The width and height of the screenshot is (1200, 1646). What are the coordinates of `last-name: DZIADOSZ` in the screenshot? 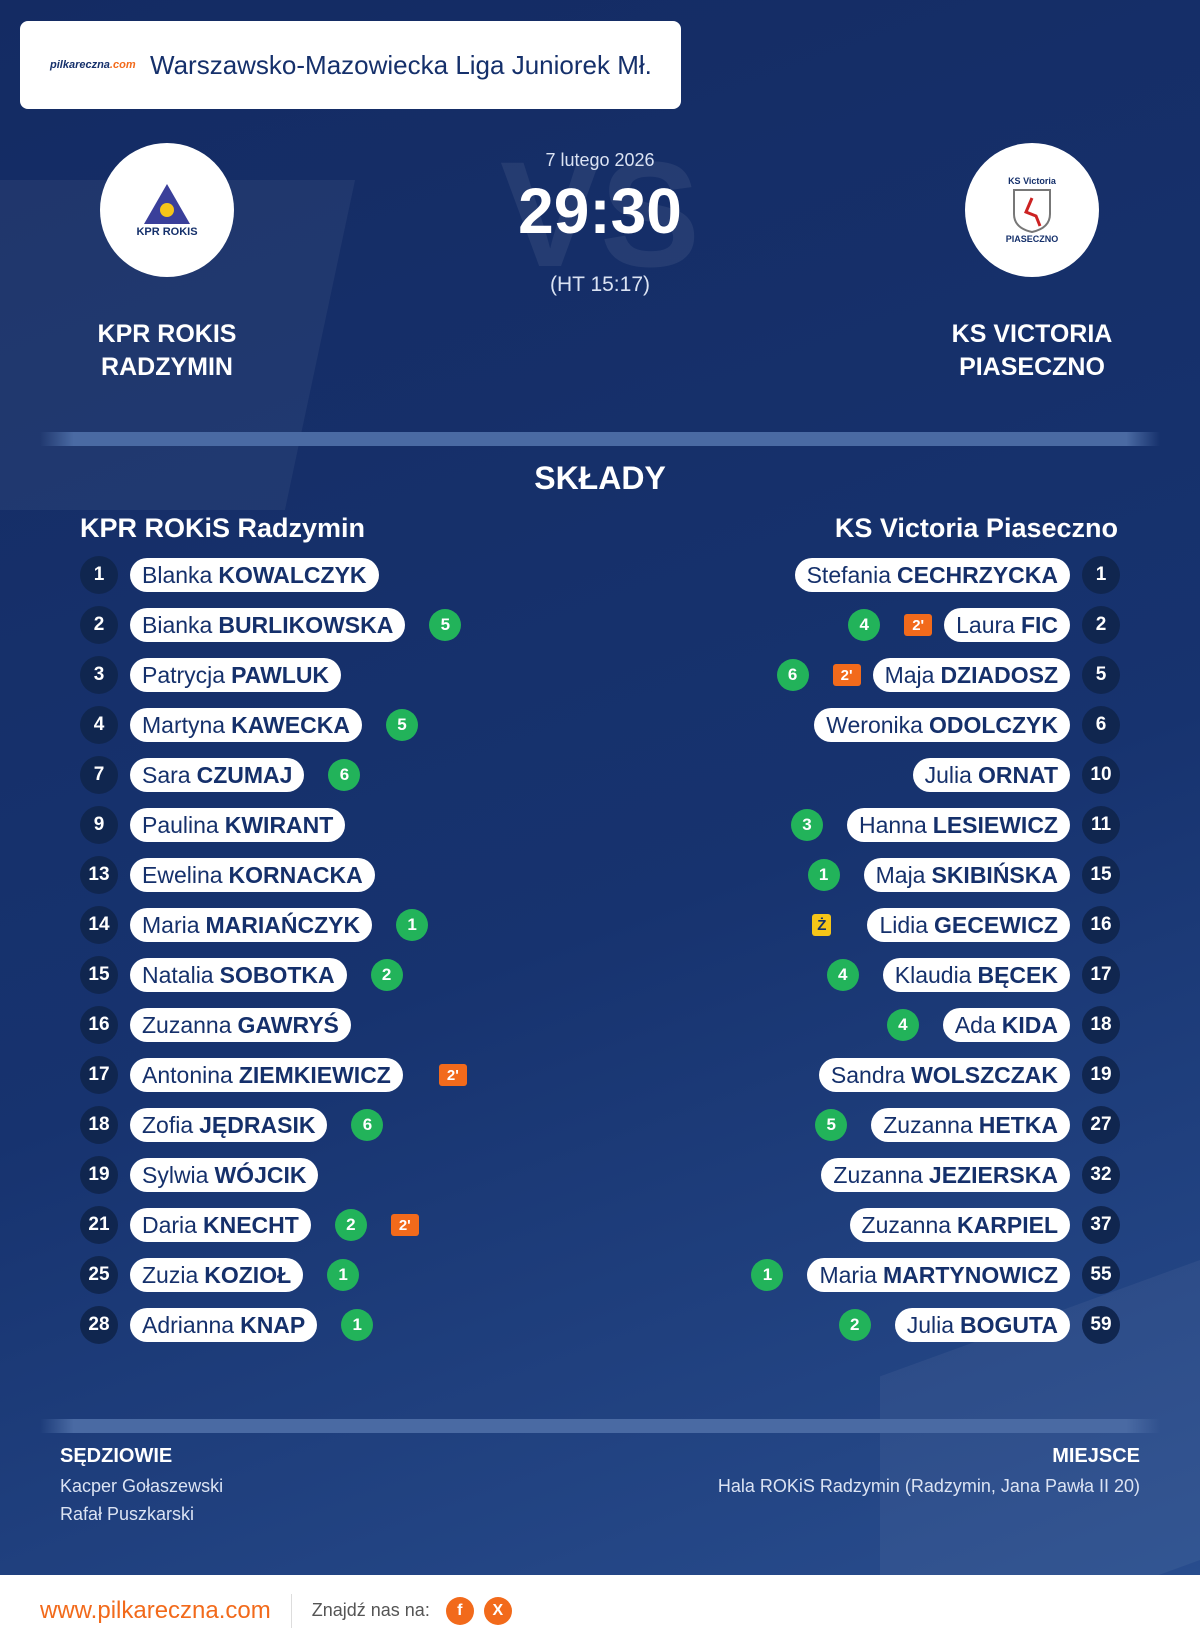 It's located at (999, 674).